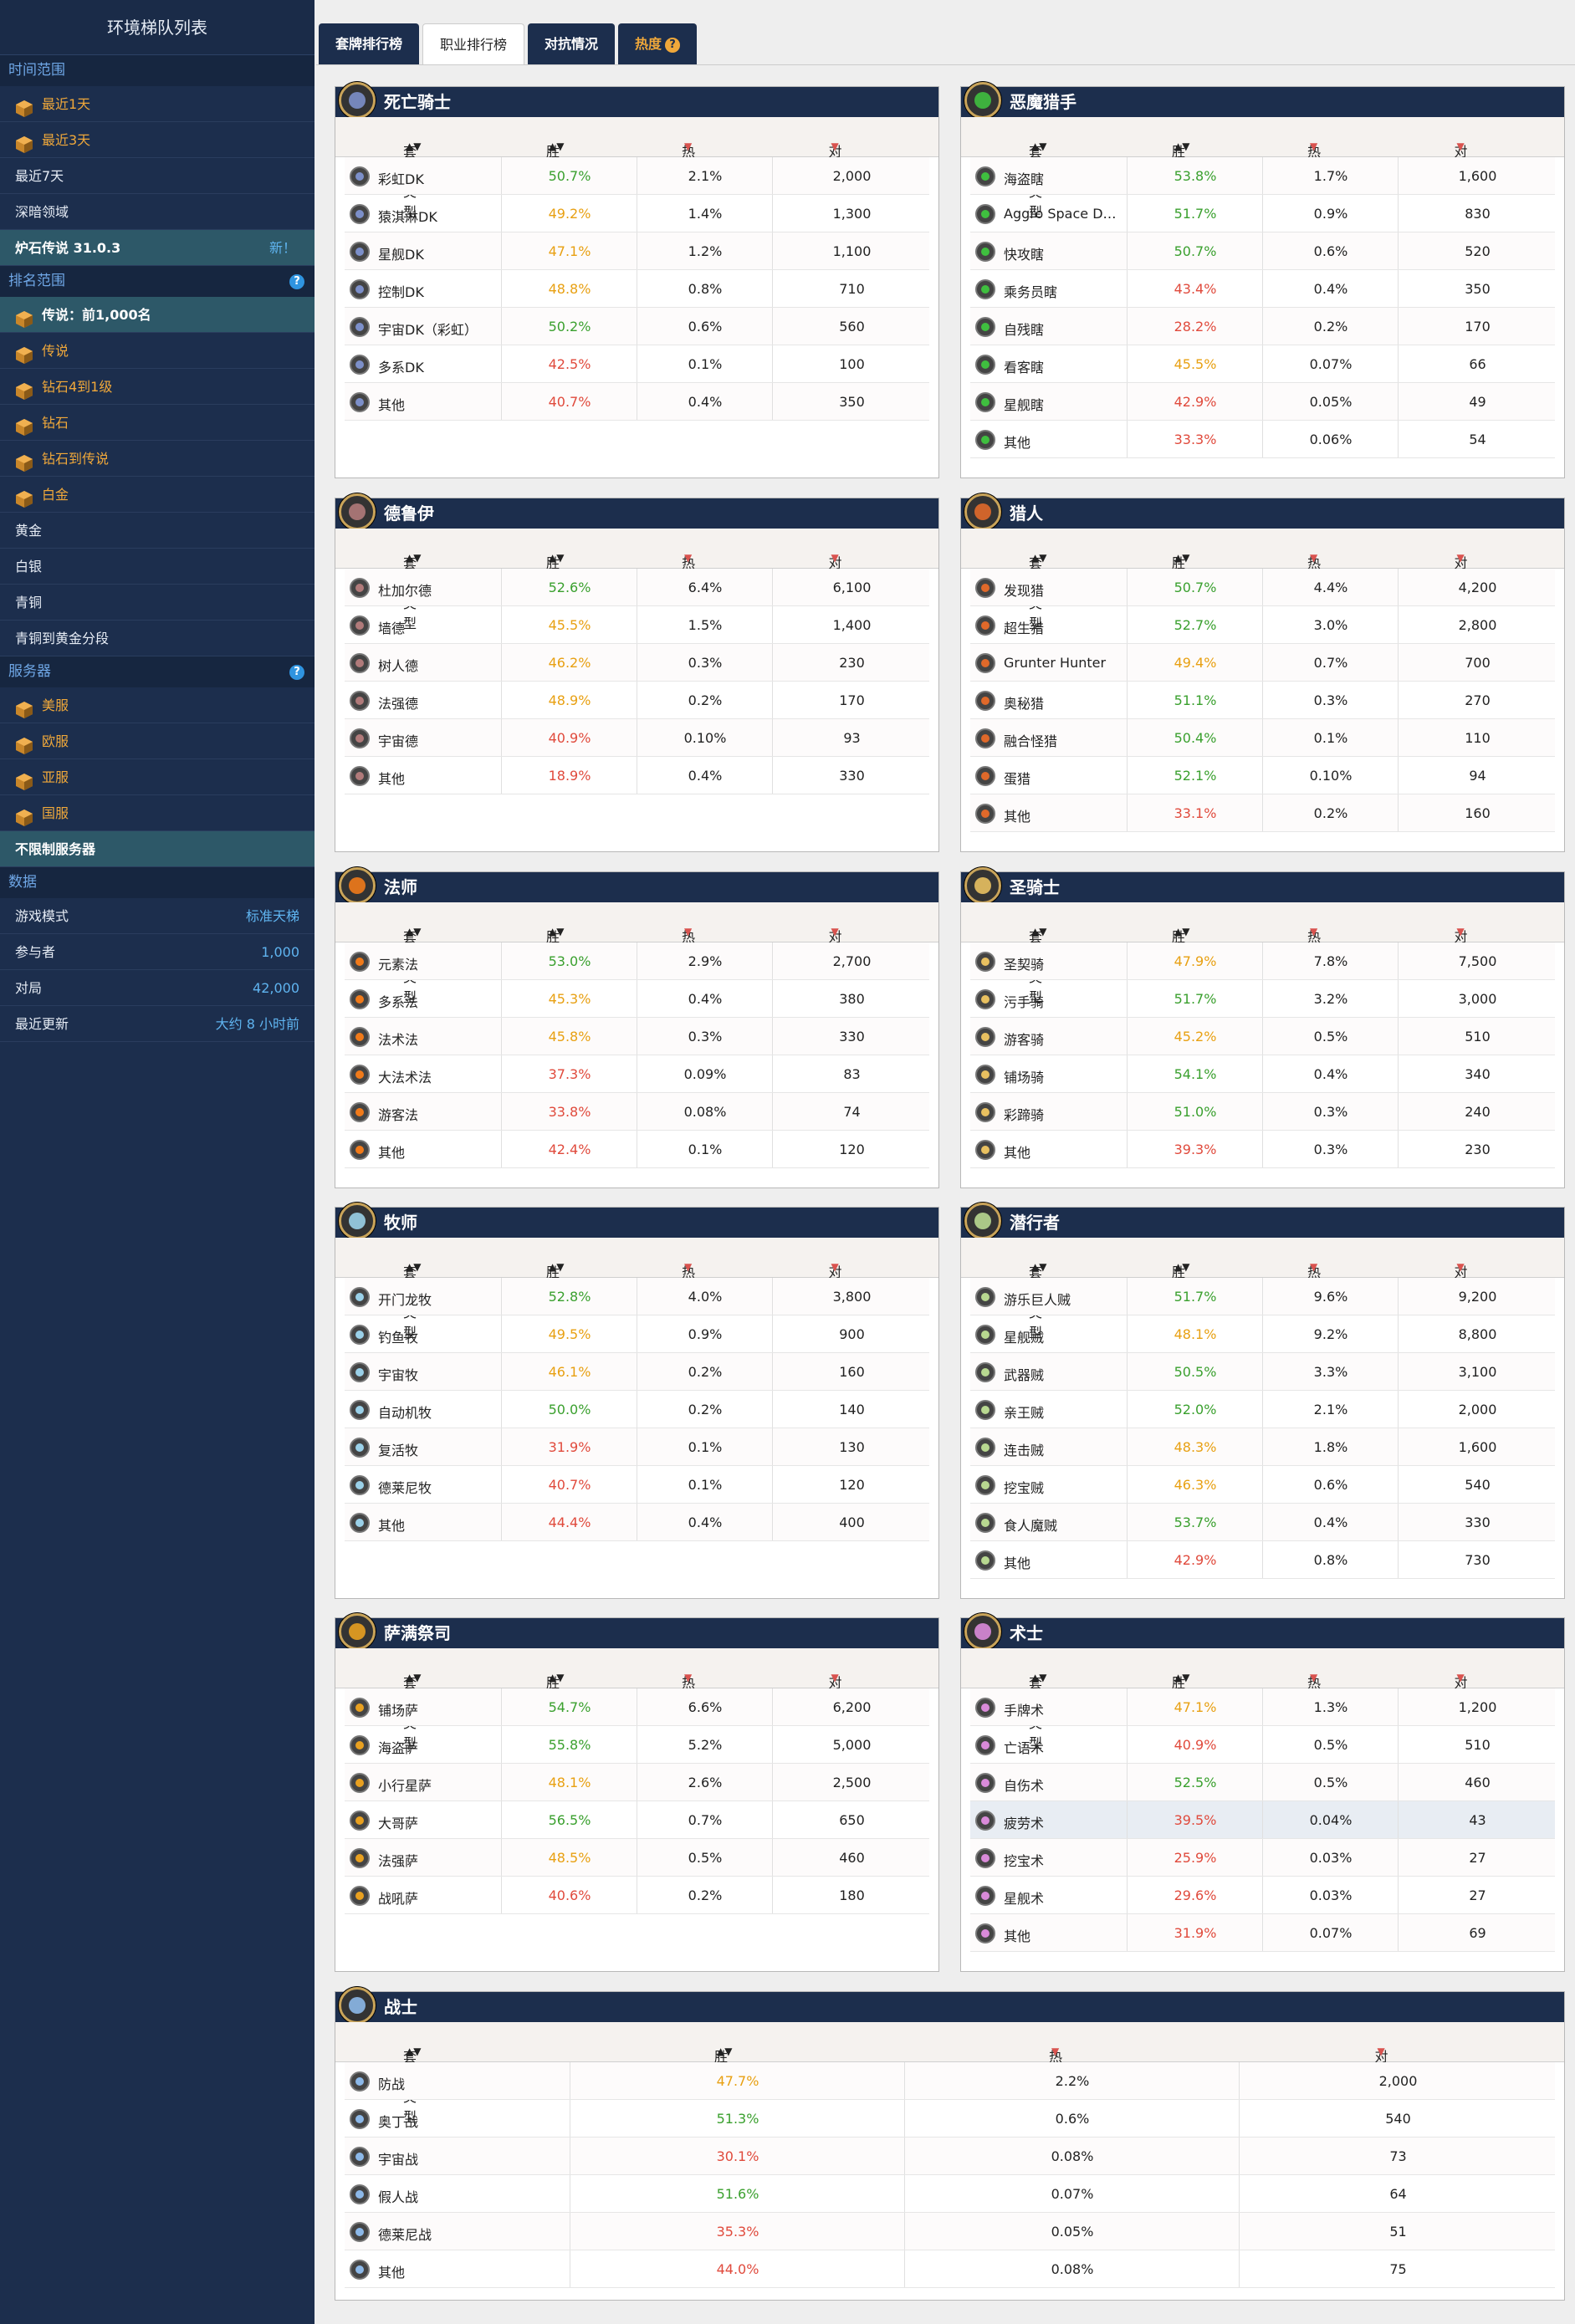 Image resolution: width=1575 pixels, height=2324 pixels. Describe the element at coordinates (296, 281) in the screenshot. I see `help-icon: ?` at that location.